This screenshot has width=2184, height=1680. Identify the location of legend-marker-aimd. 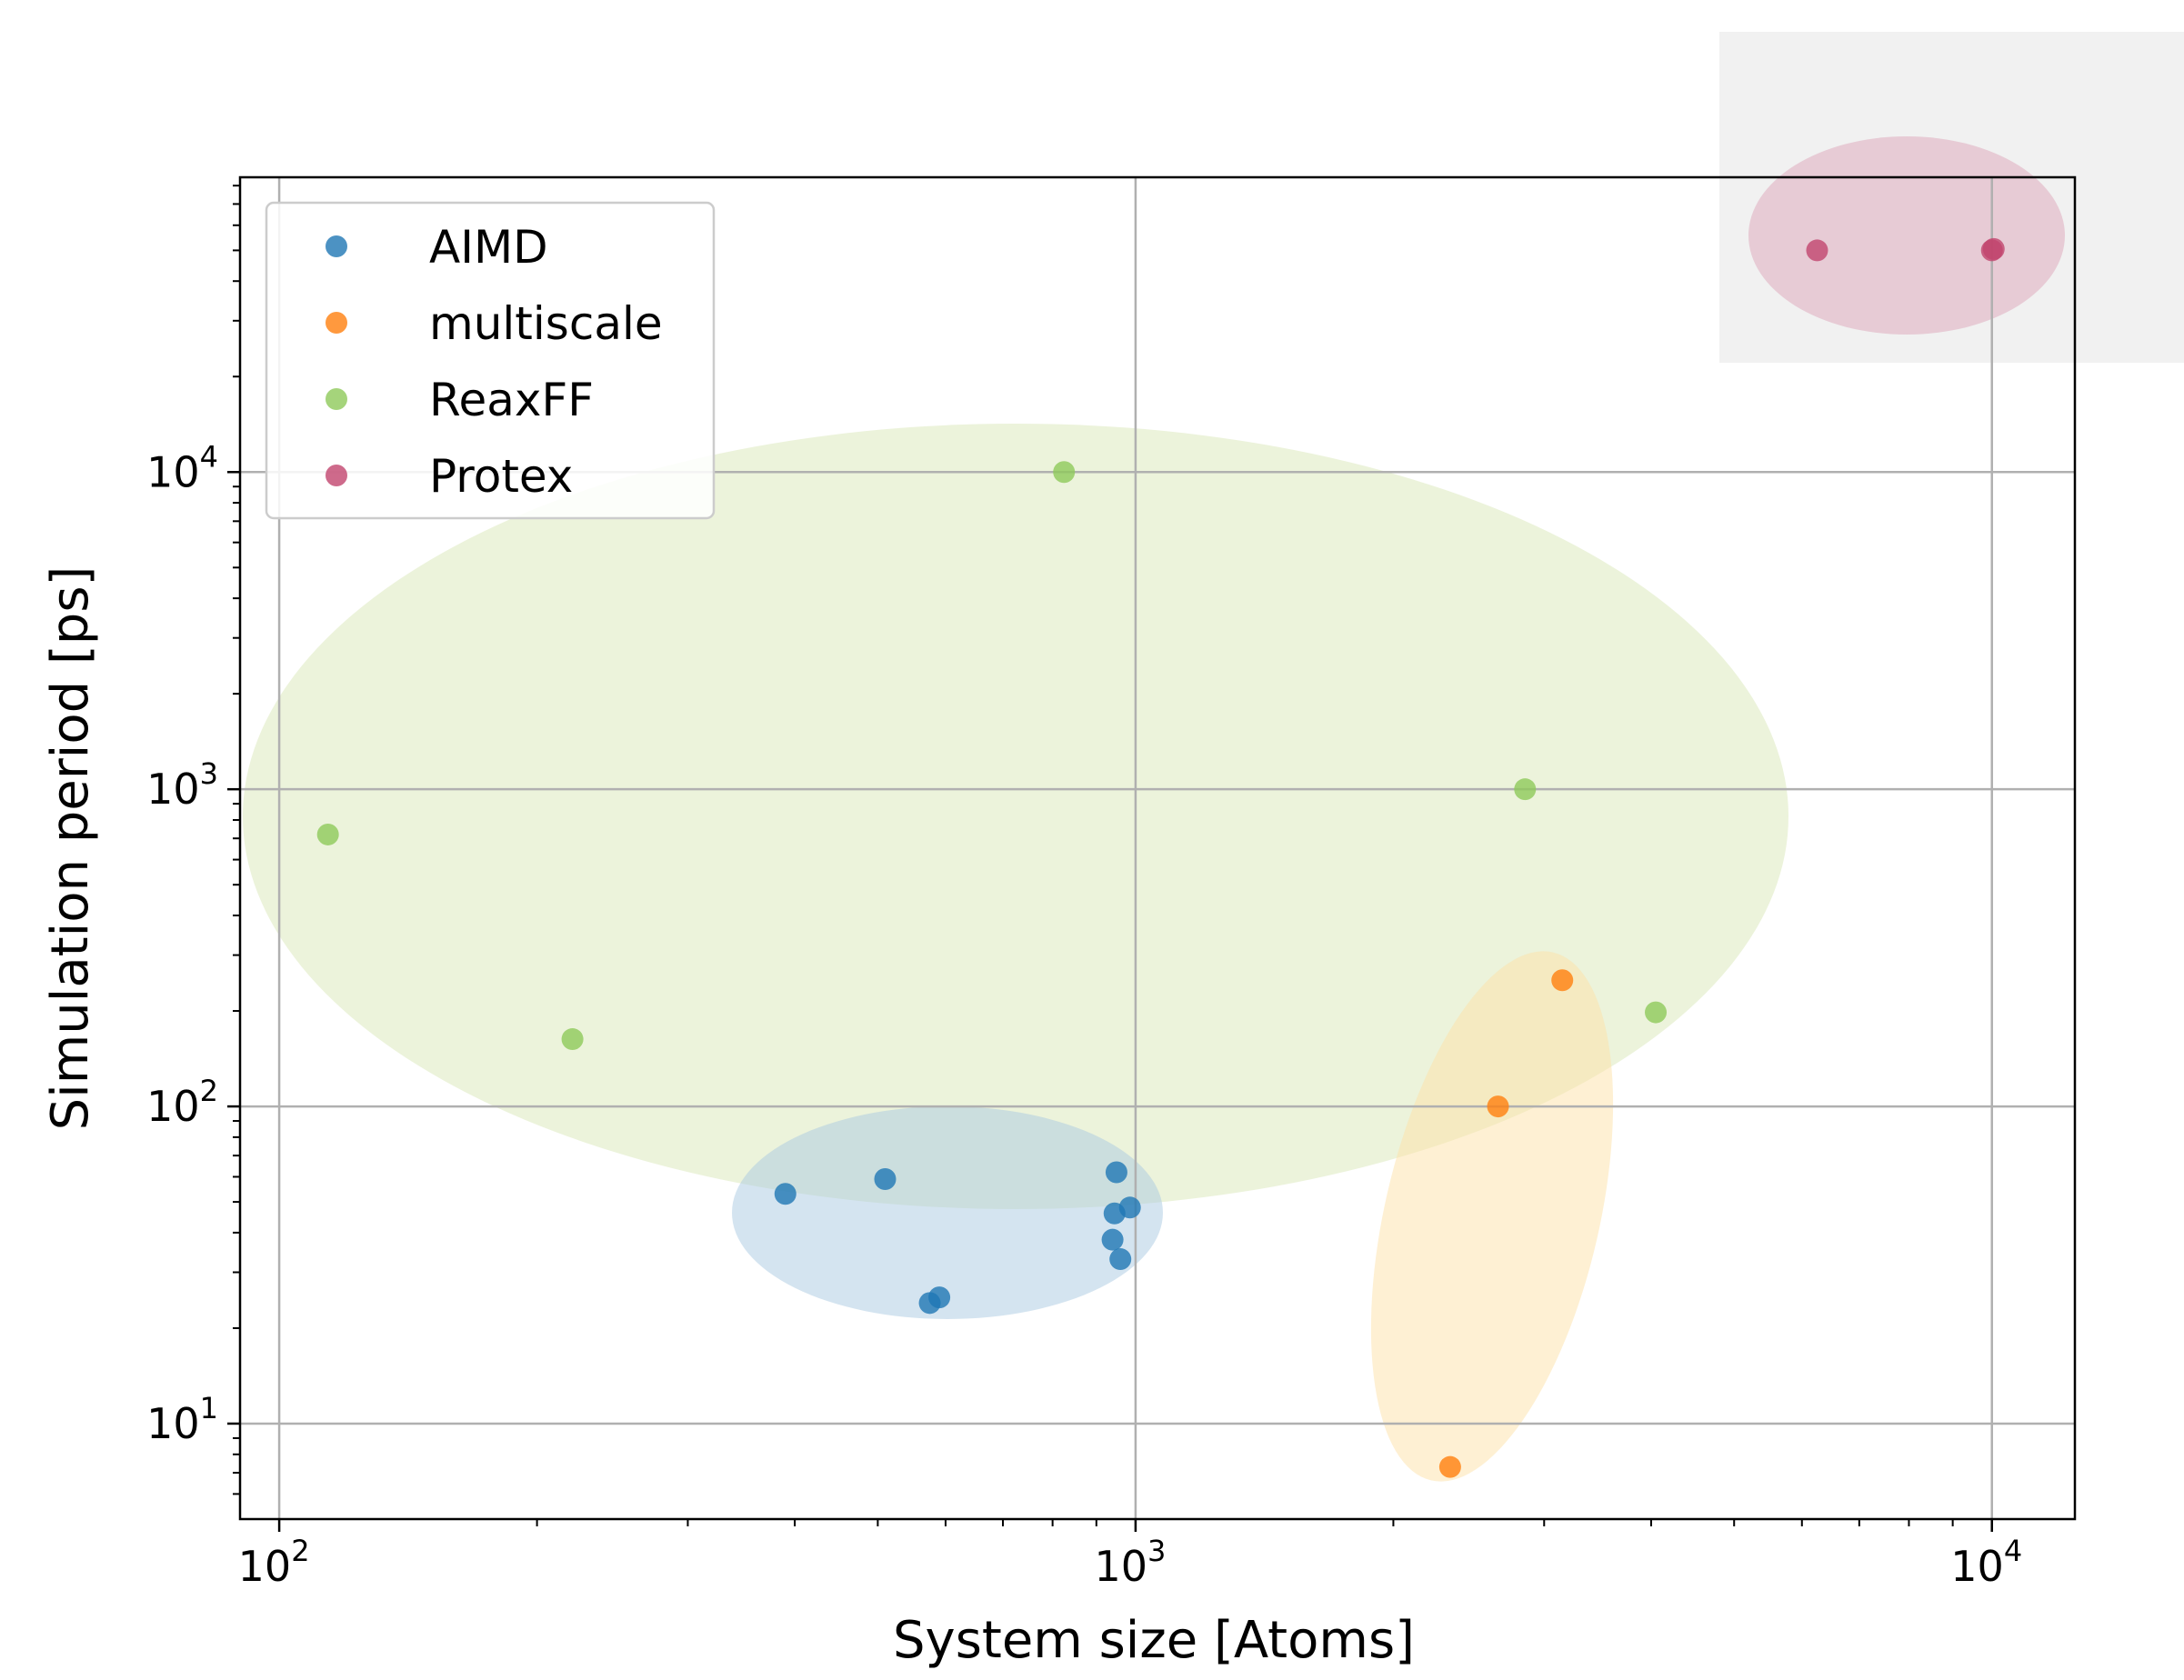
(336, 246).